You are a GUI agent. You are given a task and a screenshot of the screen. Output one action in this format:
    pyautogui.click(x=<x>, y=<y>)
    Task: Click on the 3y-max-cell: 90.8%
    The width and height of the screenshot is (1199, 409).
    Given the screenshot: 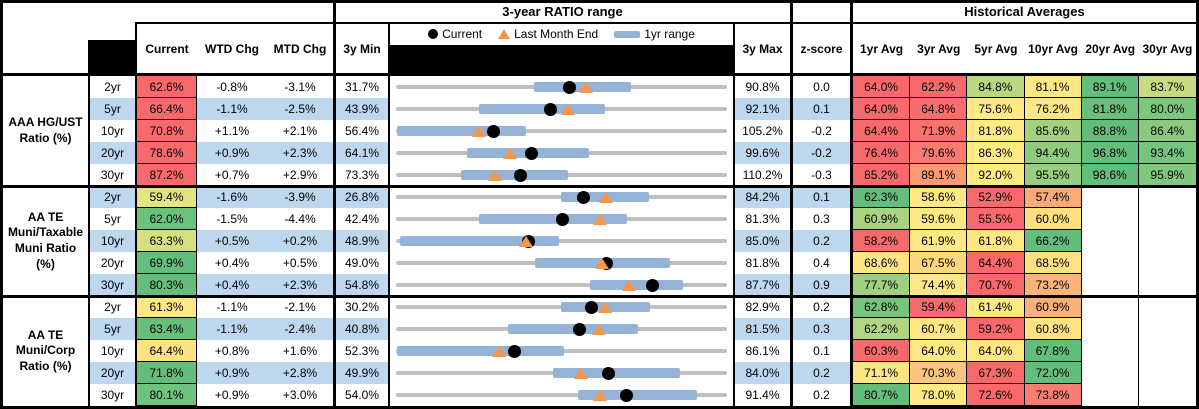 What is the action you would take?
    pyautogui.click(x=762, y=87)
    